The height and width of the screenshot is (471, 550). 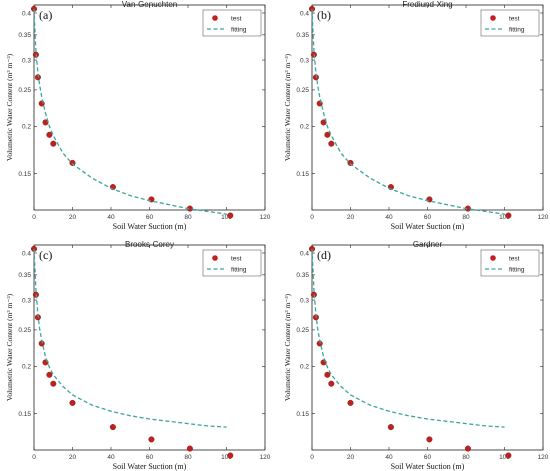 What do you see at coordinates (324, 15) in the screenshot?
I see `panel-letter: (b)` at bounding box center [324, 15].